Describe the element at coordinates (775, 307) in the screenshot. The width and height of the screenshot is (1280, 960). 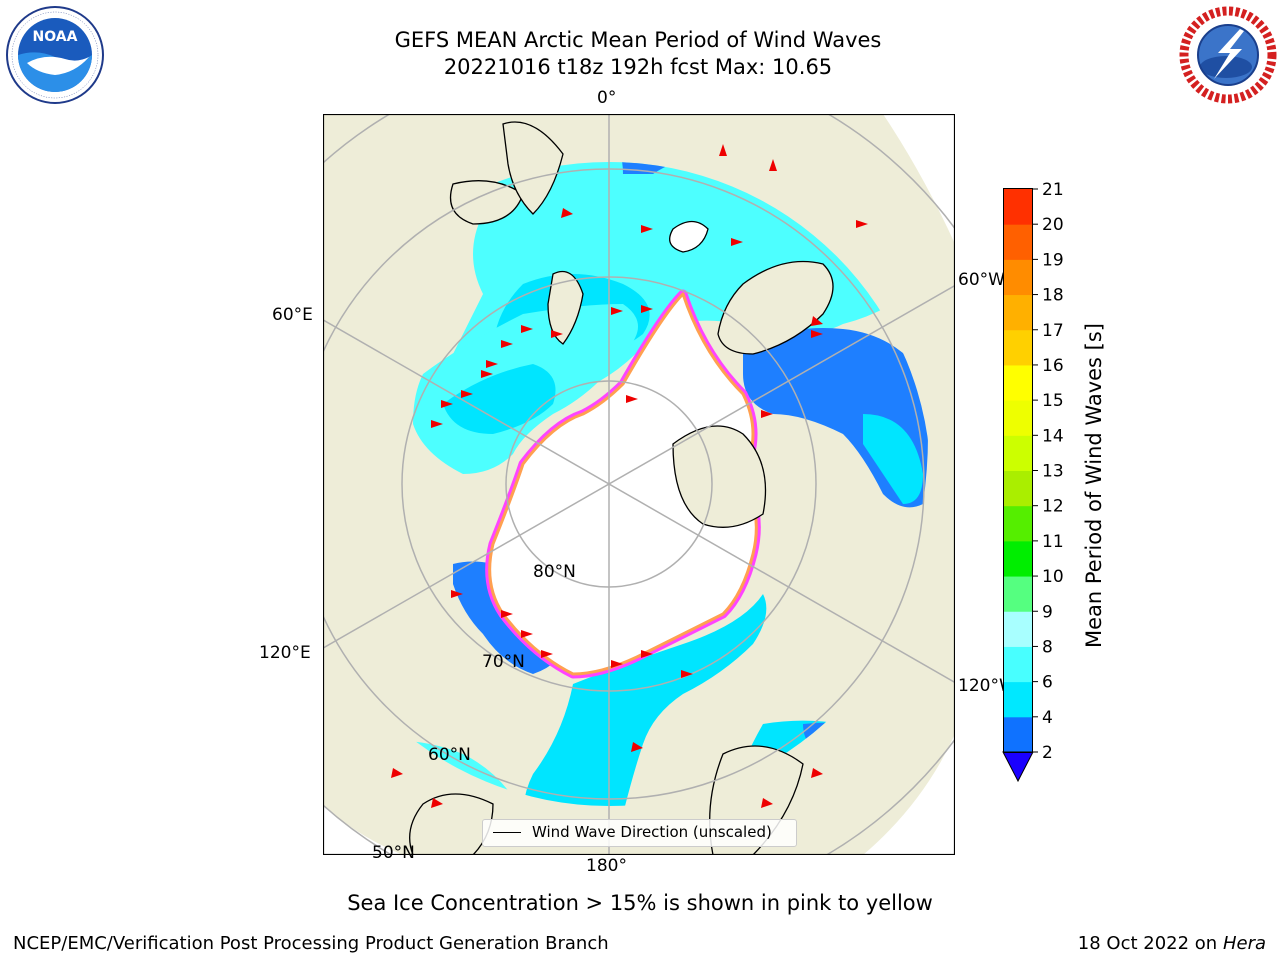
I see `land-greenland` at that location.